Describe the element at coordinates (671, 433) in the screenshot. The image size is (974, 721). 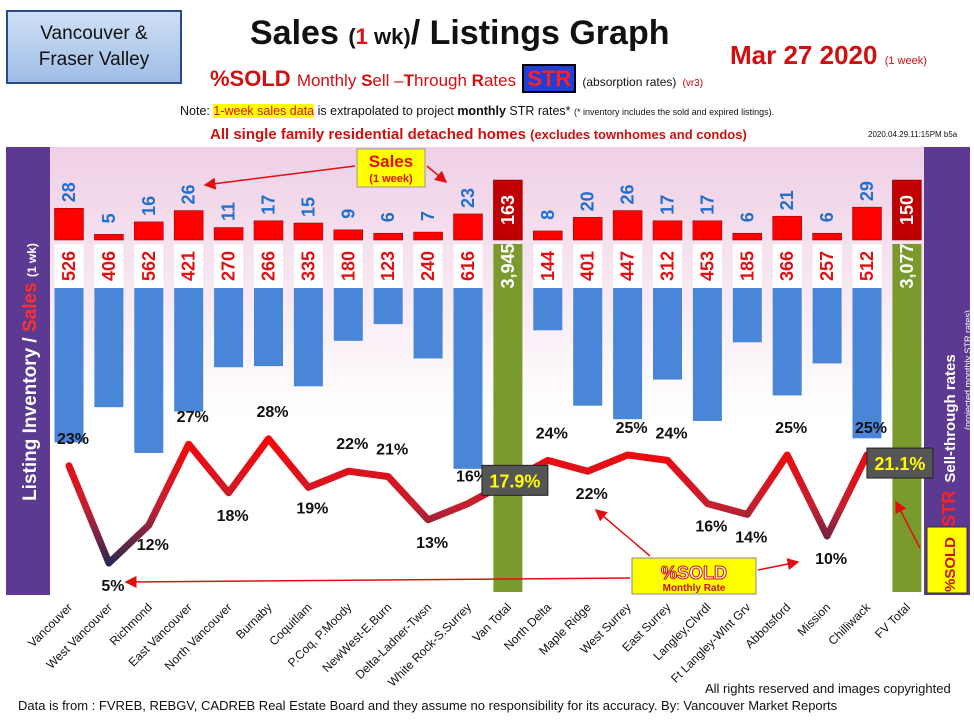
I see `sold-label-15: 24%` at that location.